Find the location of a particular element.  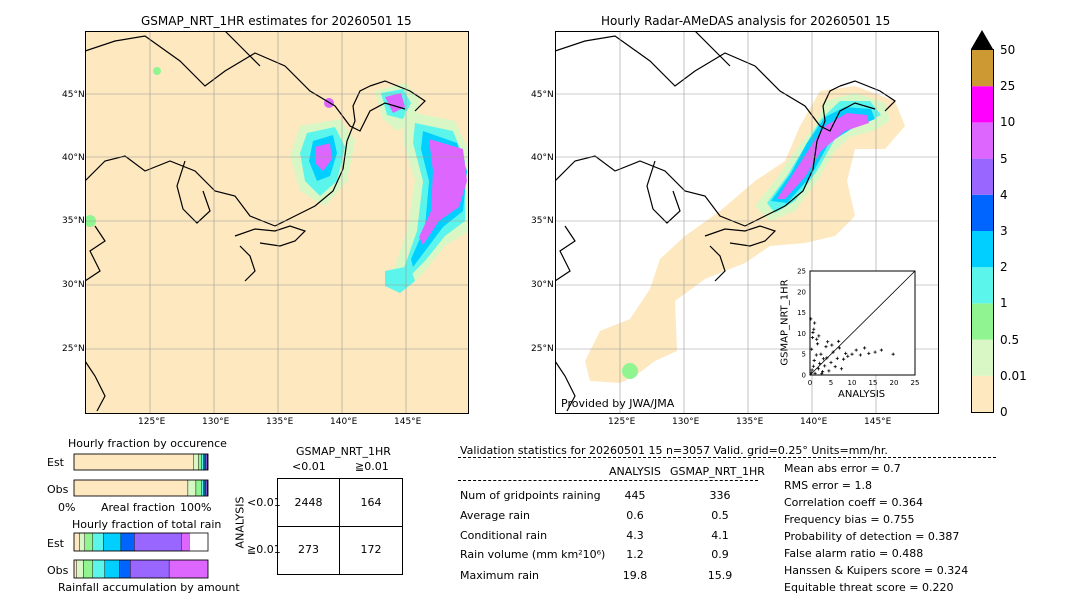

left-lon-label: 130°E is located at coordinates (216, 422).